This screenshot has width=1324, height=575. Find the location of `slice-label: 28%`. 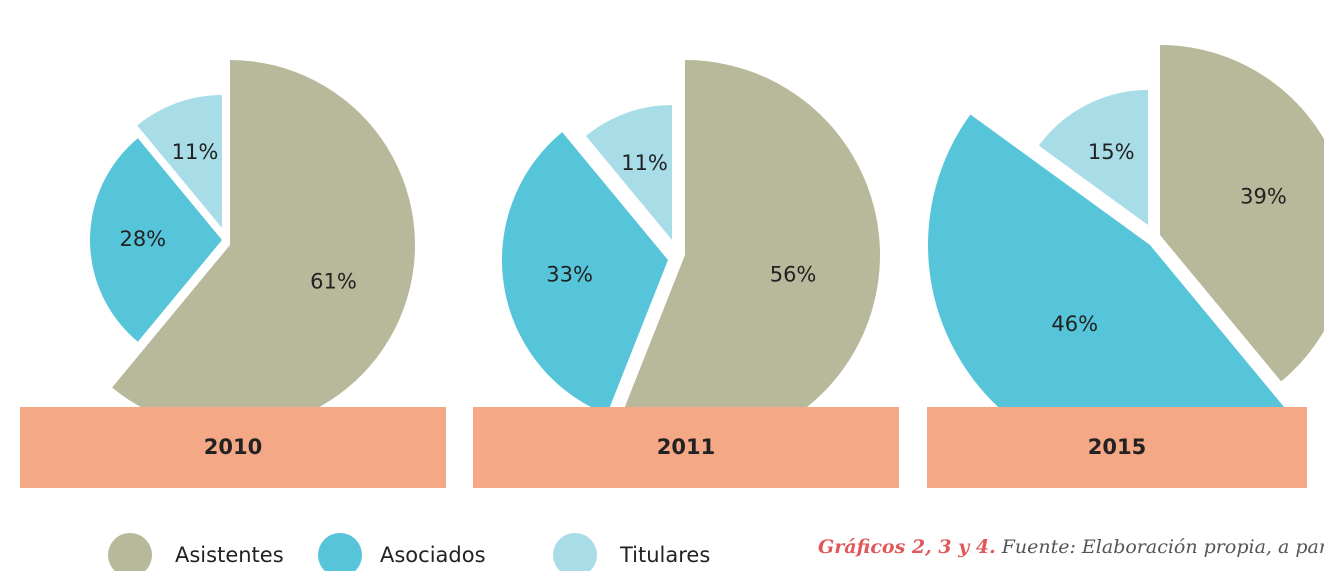

slice-label: 28% is located at coordinates (142, 239).